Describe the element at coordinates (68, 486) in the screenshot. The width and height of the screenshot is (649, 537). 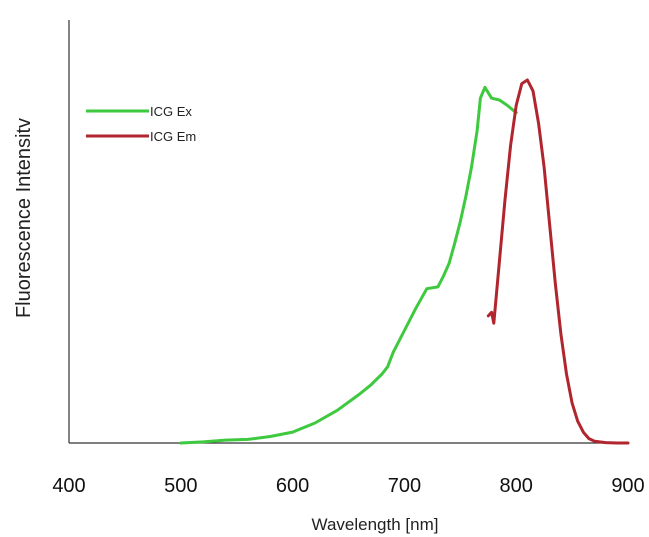
I see `x-tick-label: 400` at that location.